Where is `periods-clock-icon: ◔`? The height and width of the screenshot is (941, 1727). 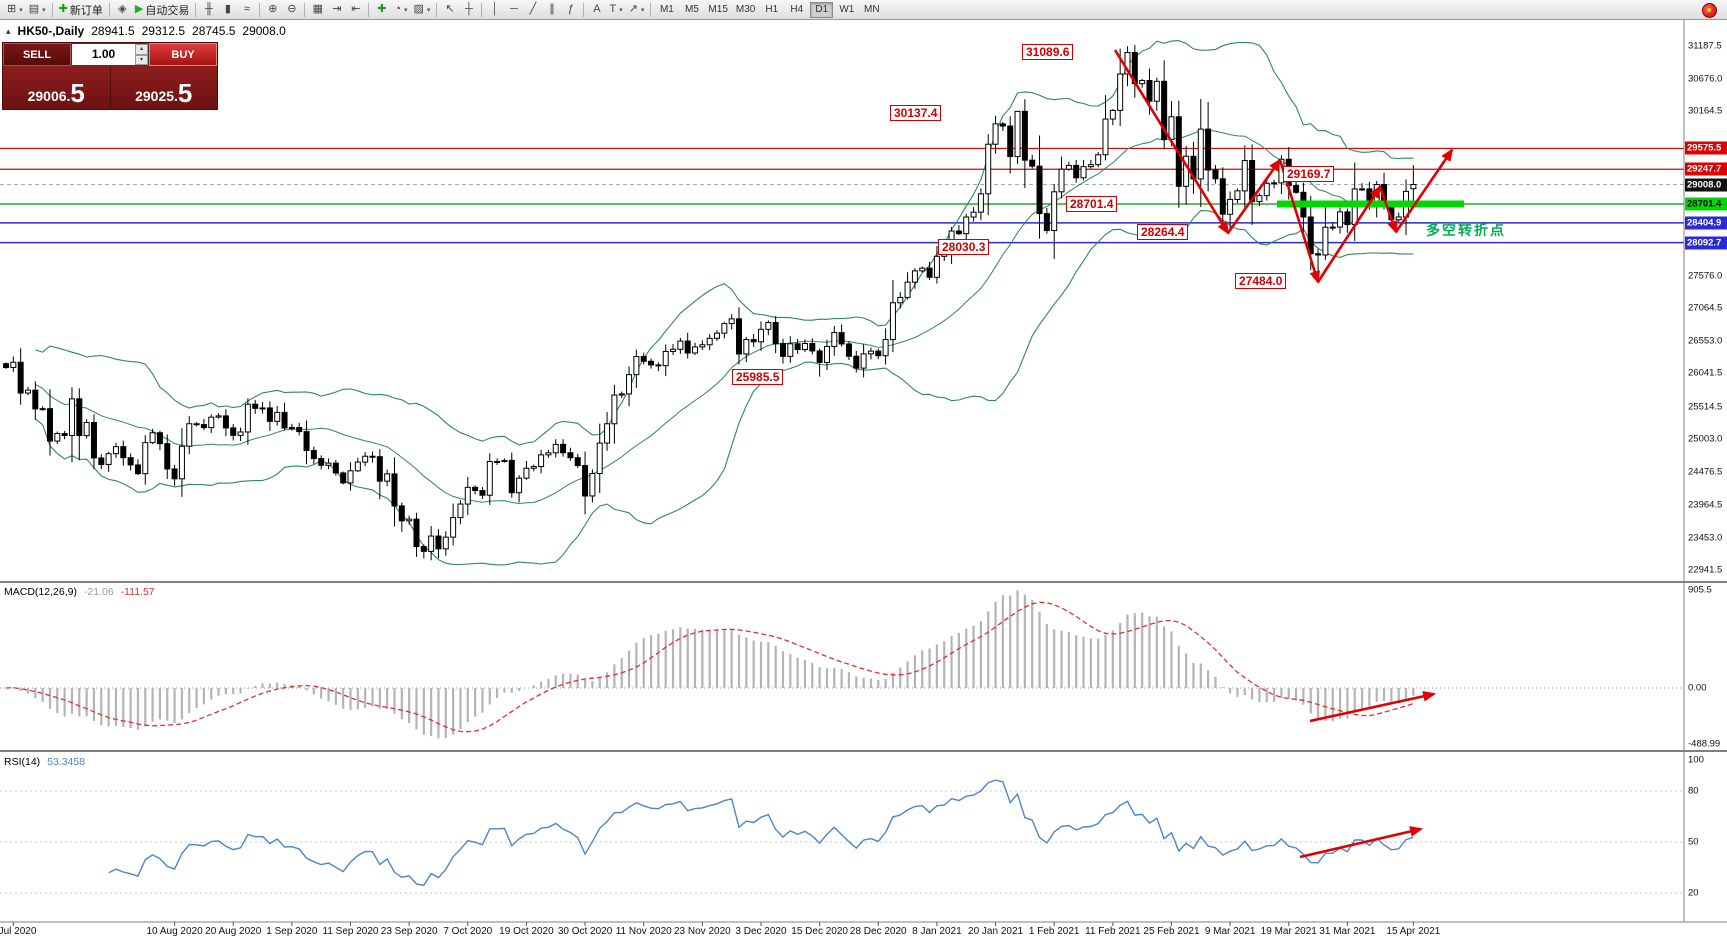 periods-clock-icon: ◔ is located at coordinates (397, 9).